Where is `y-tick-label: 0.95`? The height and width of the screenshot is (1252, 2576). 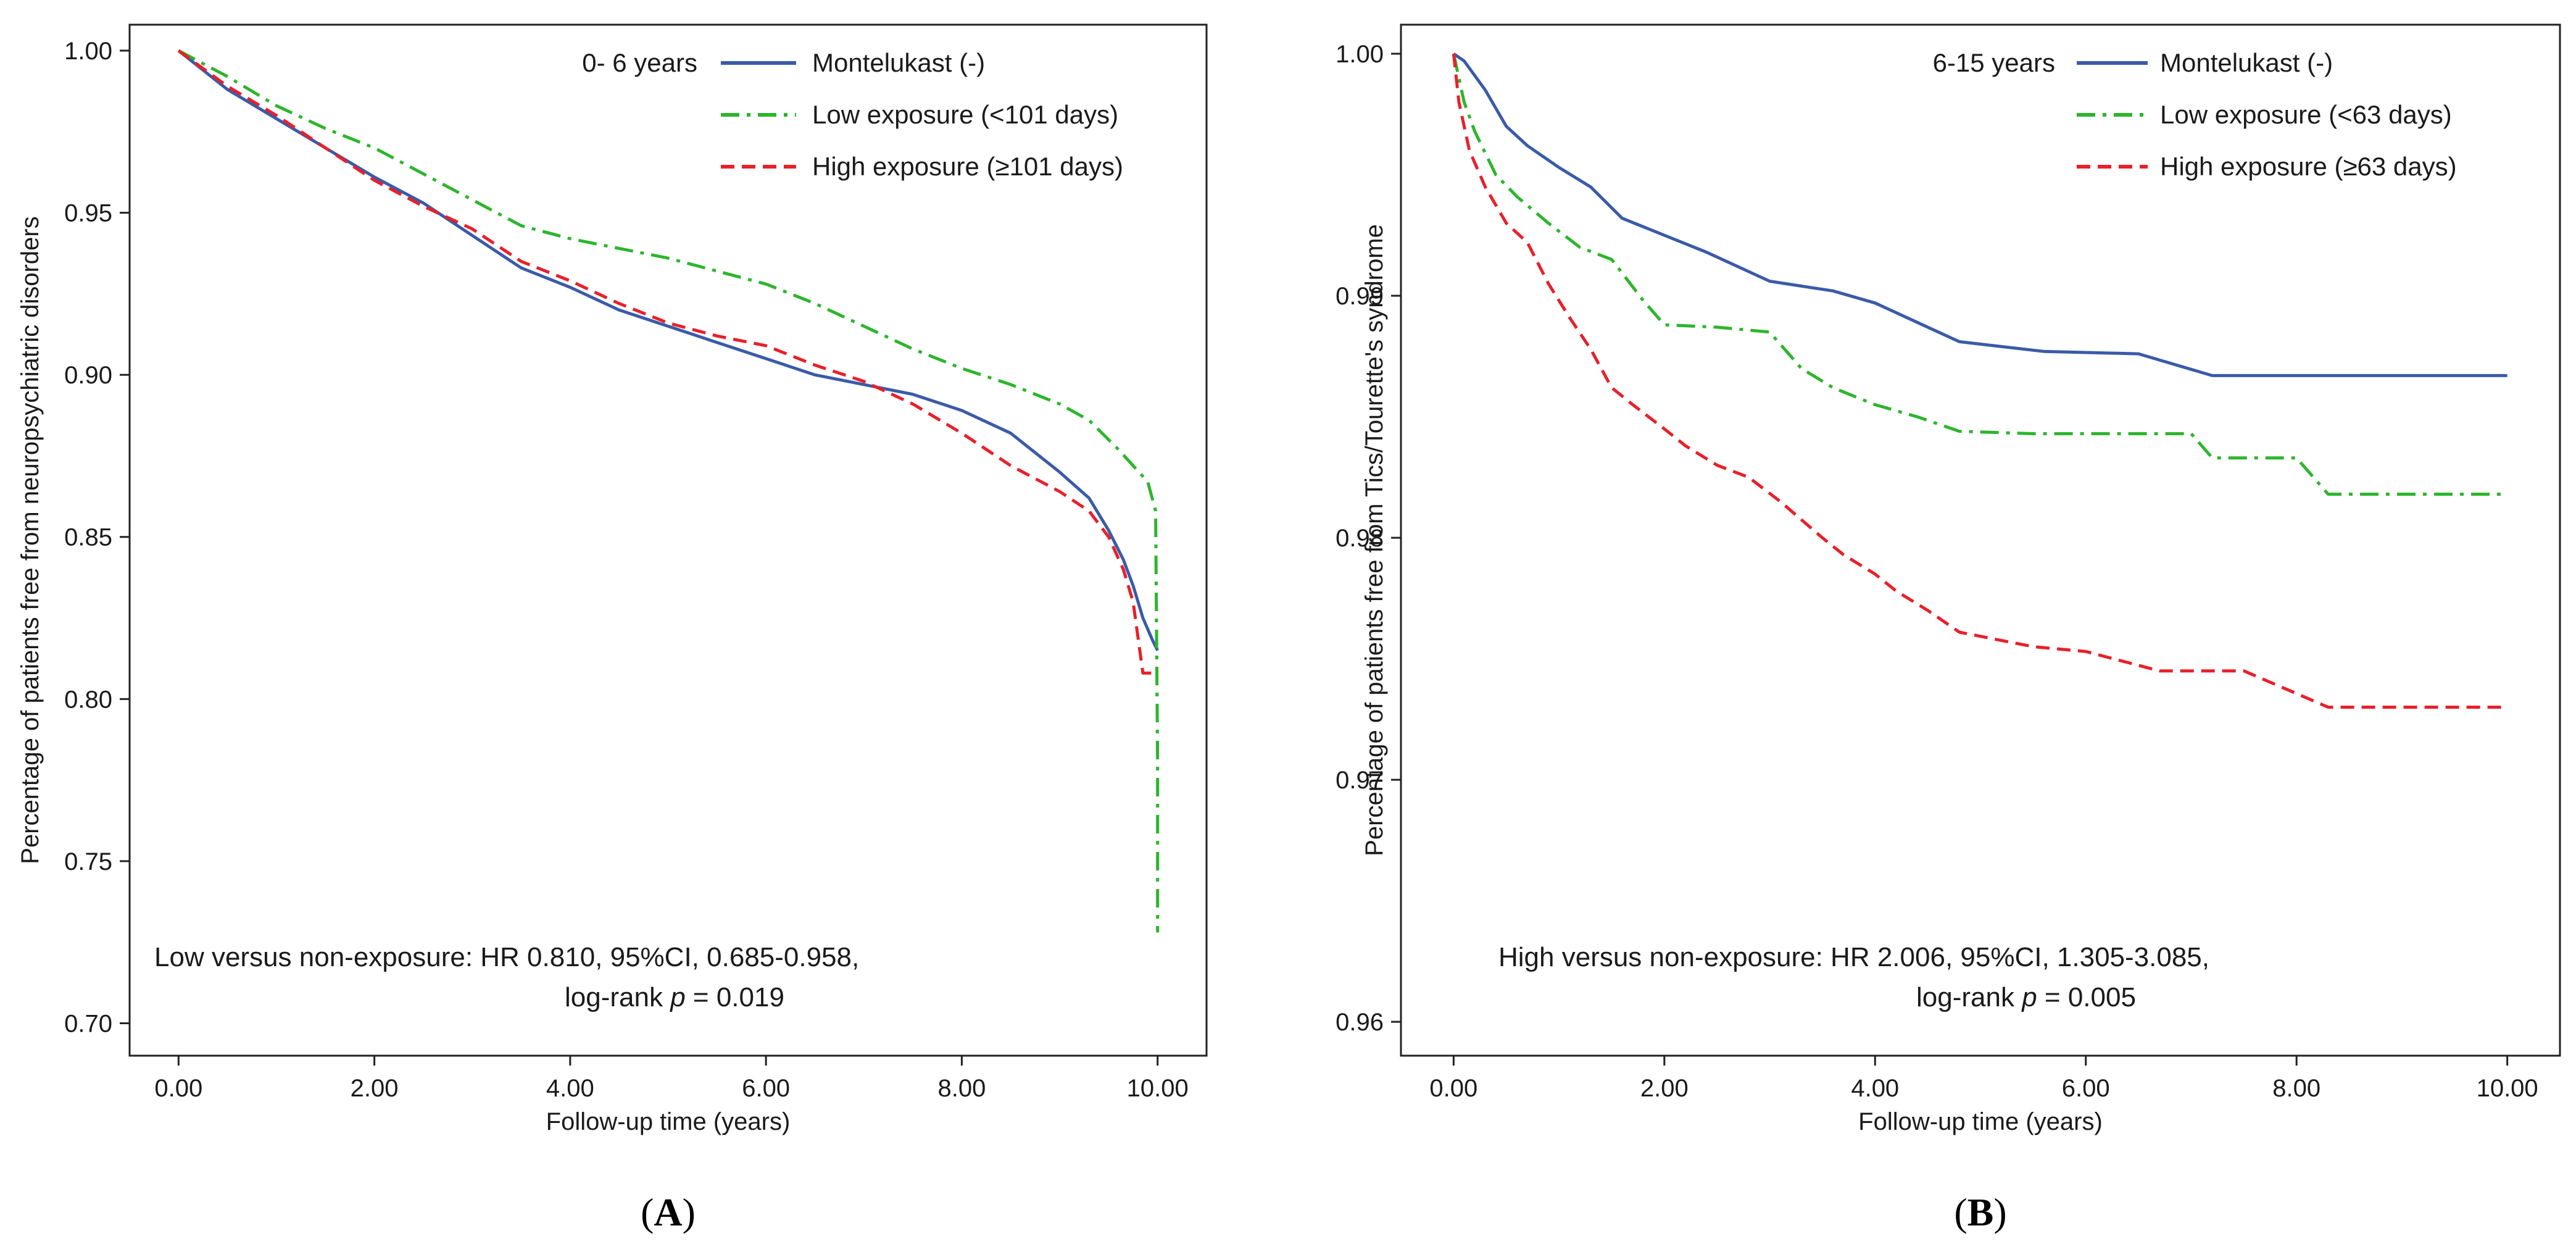
y-tick-label: 0.95 is located at coordinates (88, 213).